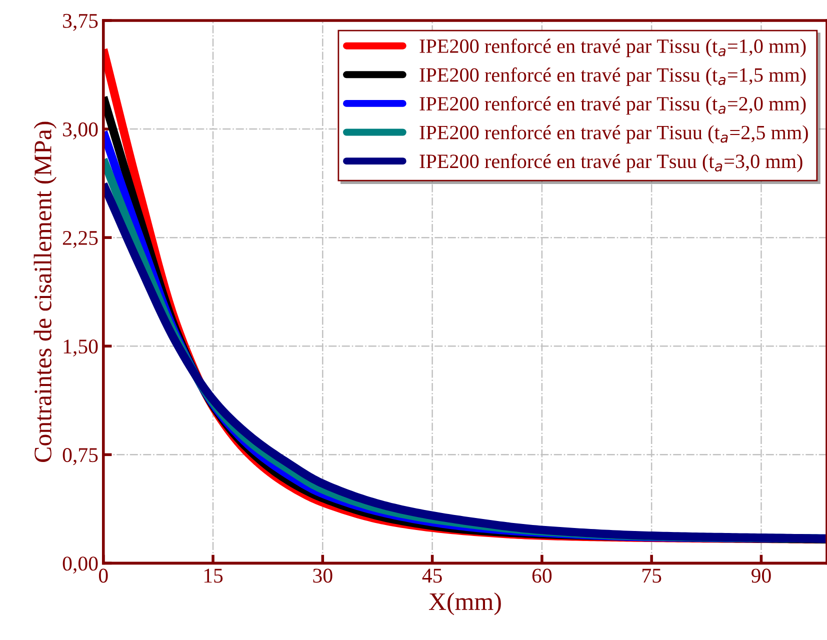 The height and width of the screenshot is (640, 827). What do you see at coordinates (213, 575) in the screenshot?
I see `x-tick-label: 15` at bounding box center [213, 575].